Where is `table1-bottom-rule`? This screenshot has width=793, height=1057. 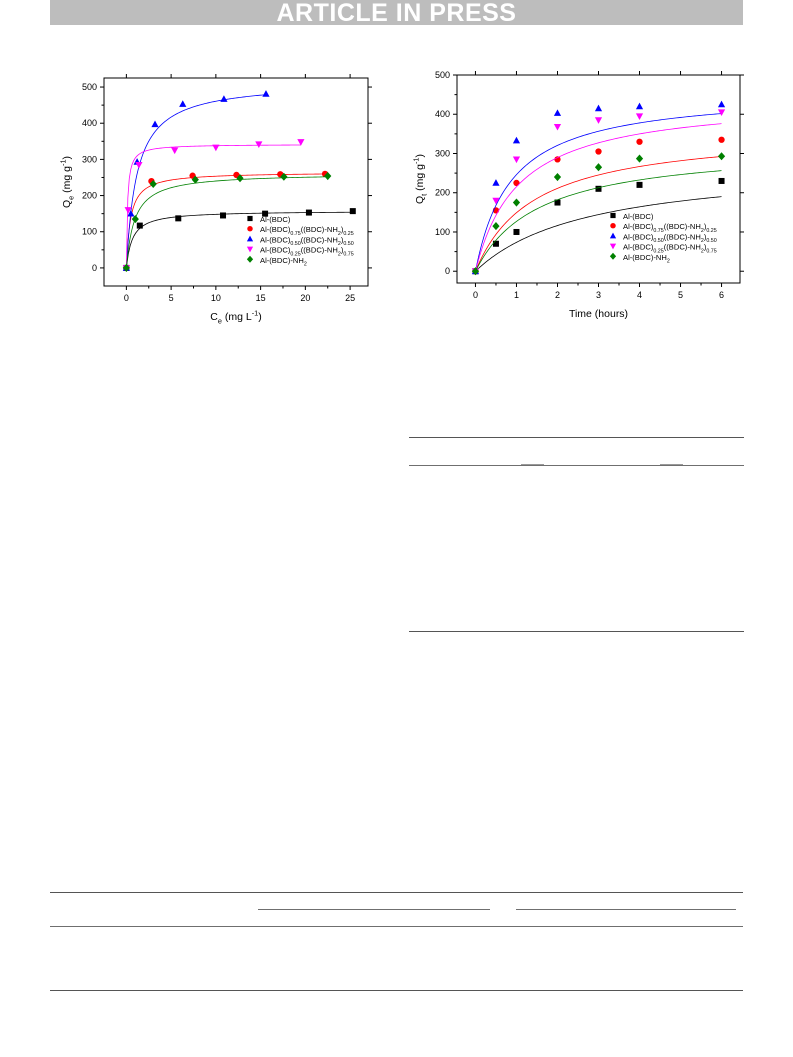
table1-bottom-rule is located at coordinates (576, 632).